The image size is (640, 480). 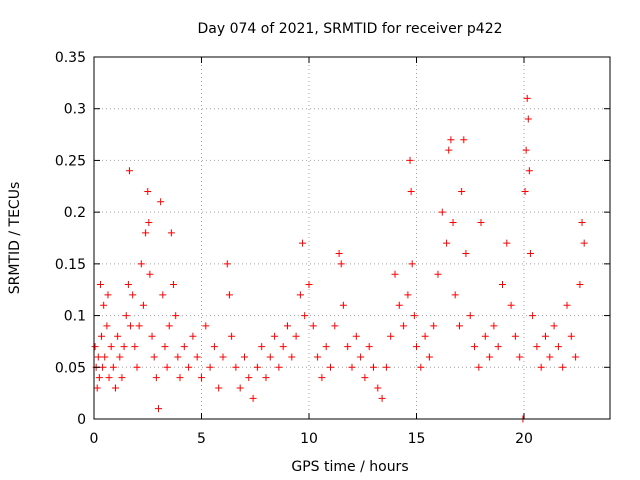 I want to click on y-tick-label: 0, so click(x=81, y=420).